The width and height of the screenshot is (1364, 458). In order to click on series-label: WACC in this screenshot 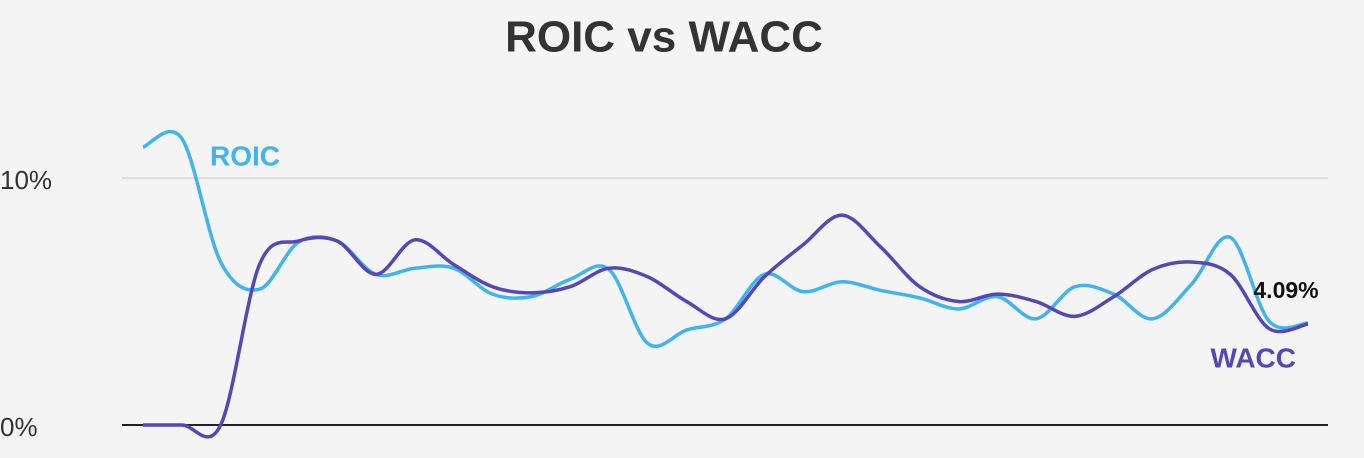, I will do `click(1253, 357)`.